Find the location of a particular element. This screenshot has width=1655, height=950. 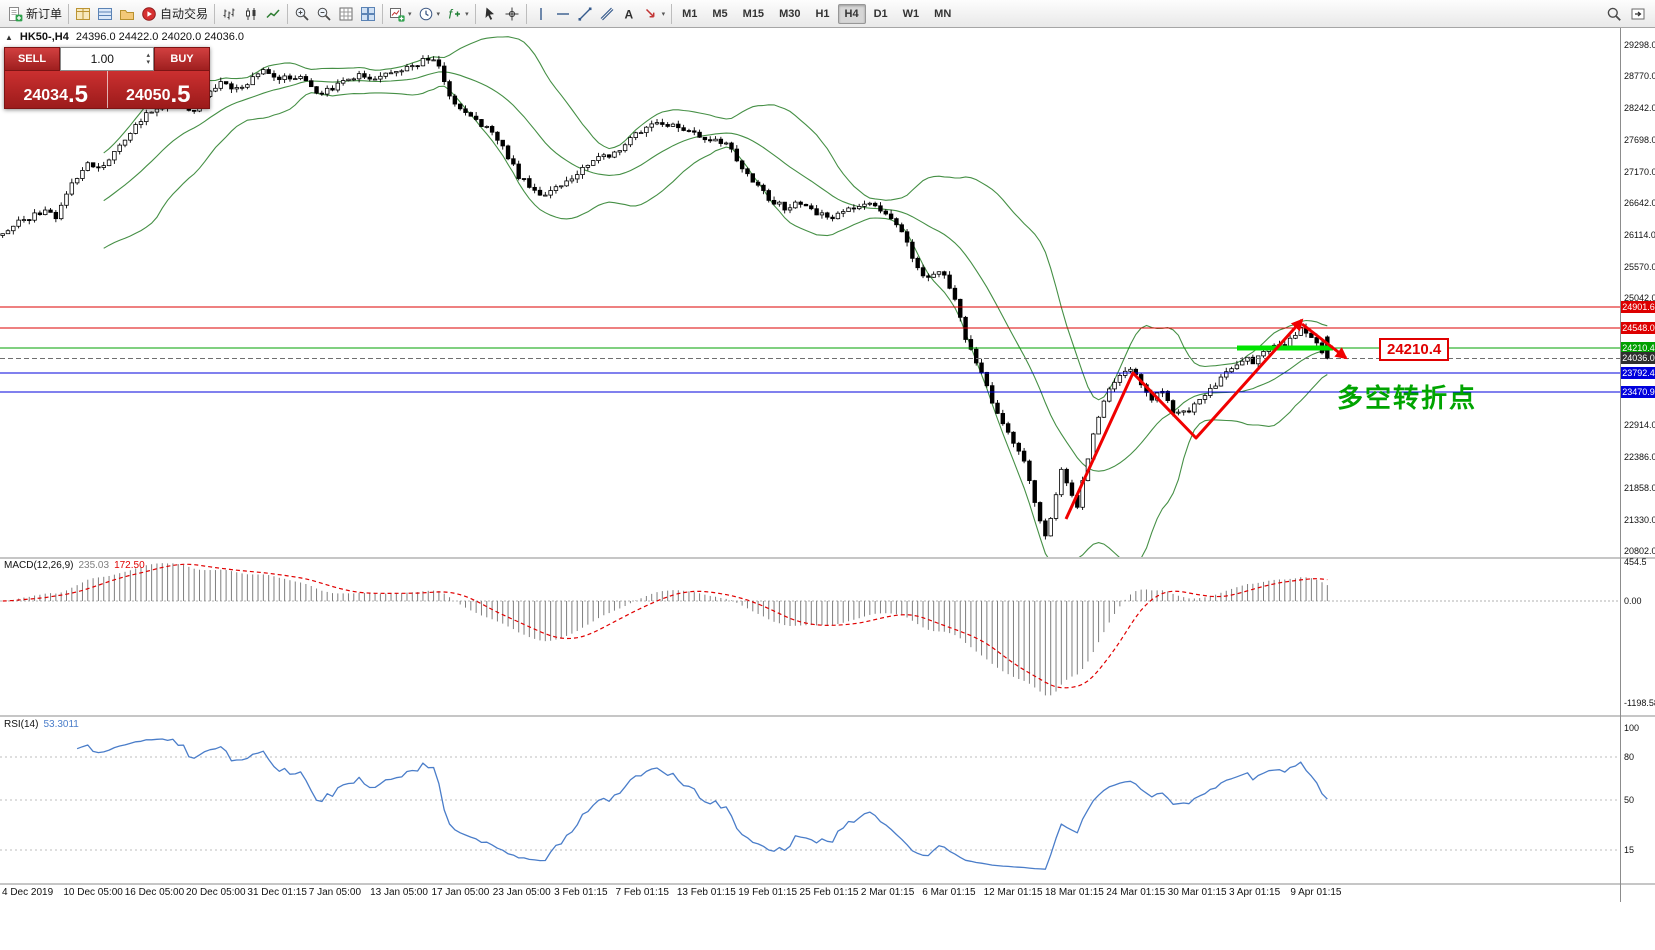

navigator-button is located at coordinates (127, 14).